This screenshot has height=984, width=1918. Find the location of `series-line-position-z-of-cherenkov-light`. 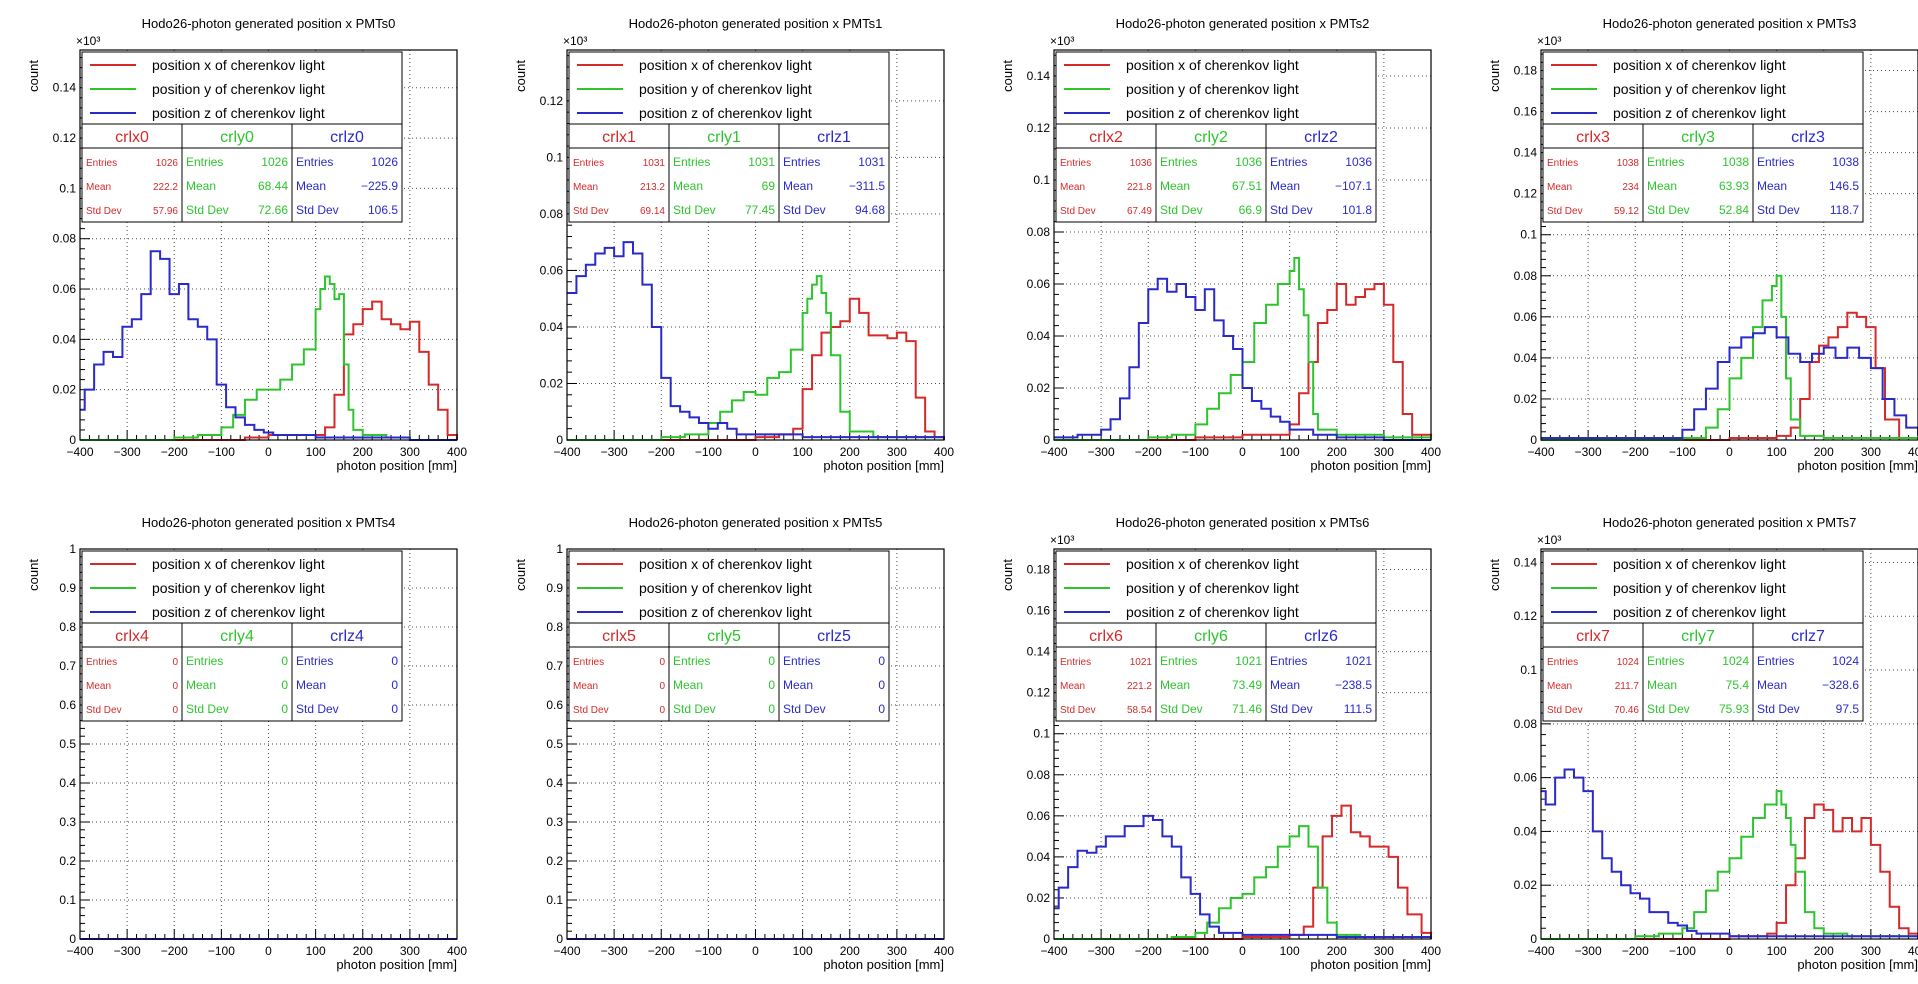

series-line-position-z-of-cherenkov-light is located at coordinates (1243, 876).